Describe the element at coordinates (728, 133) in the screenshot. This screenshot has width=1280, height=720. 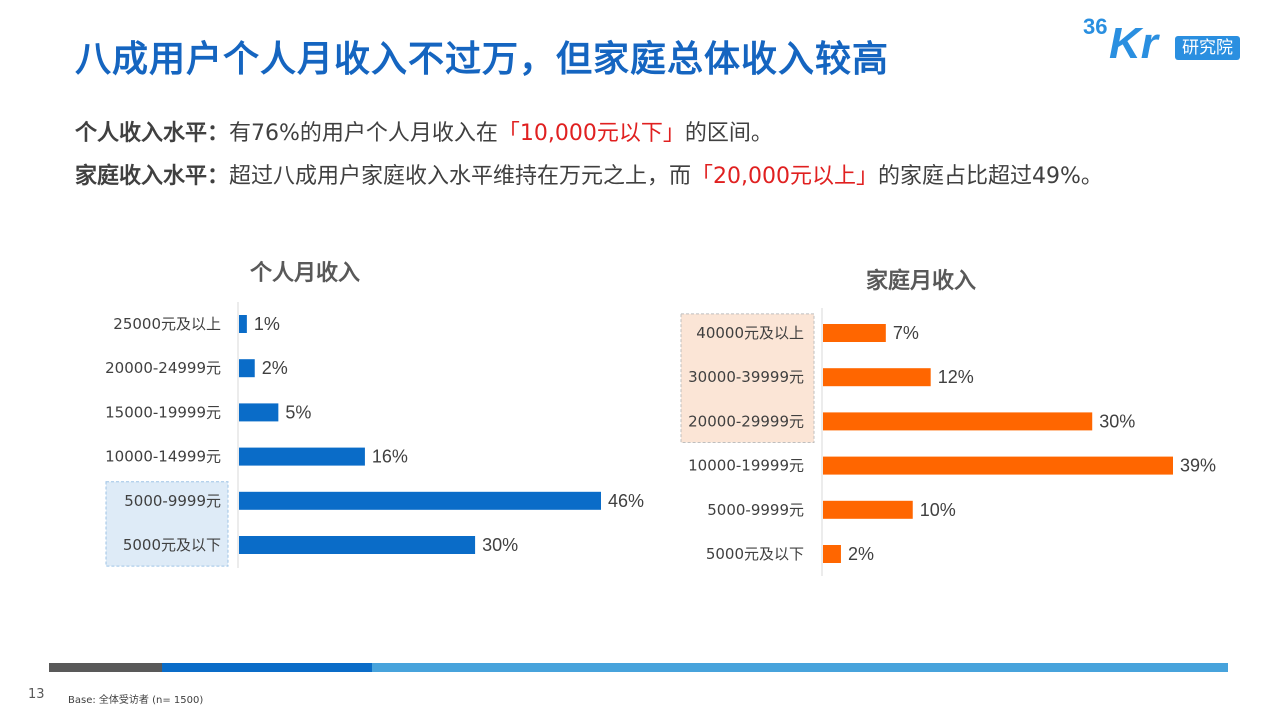
I see `summary-text: 的区间。` at that location.